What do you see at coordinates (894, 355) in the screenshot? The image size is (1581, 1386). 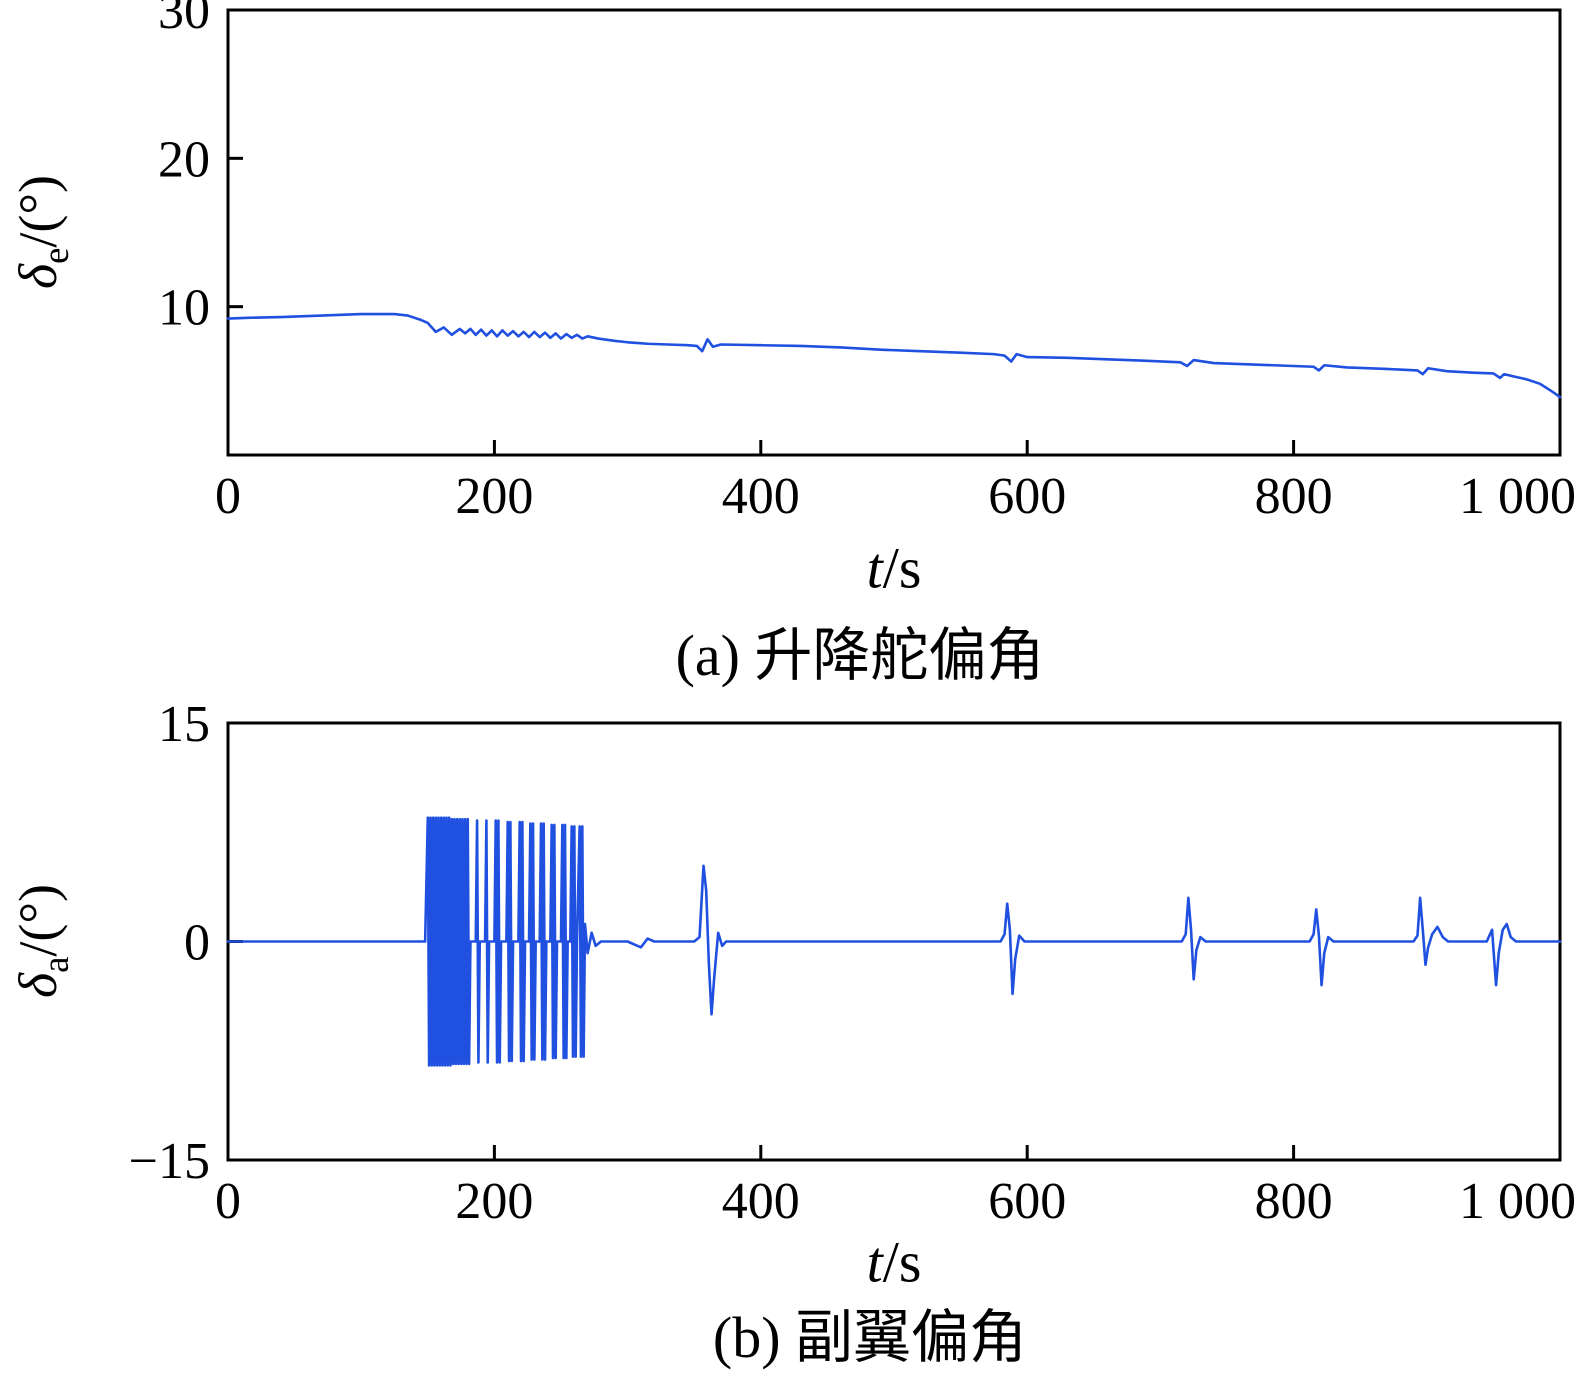 I see `series-elevator-deflection` at bounding box center [894, 355].